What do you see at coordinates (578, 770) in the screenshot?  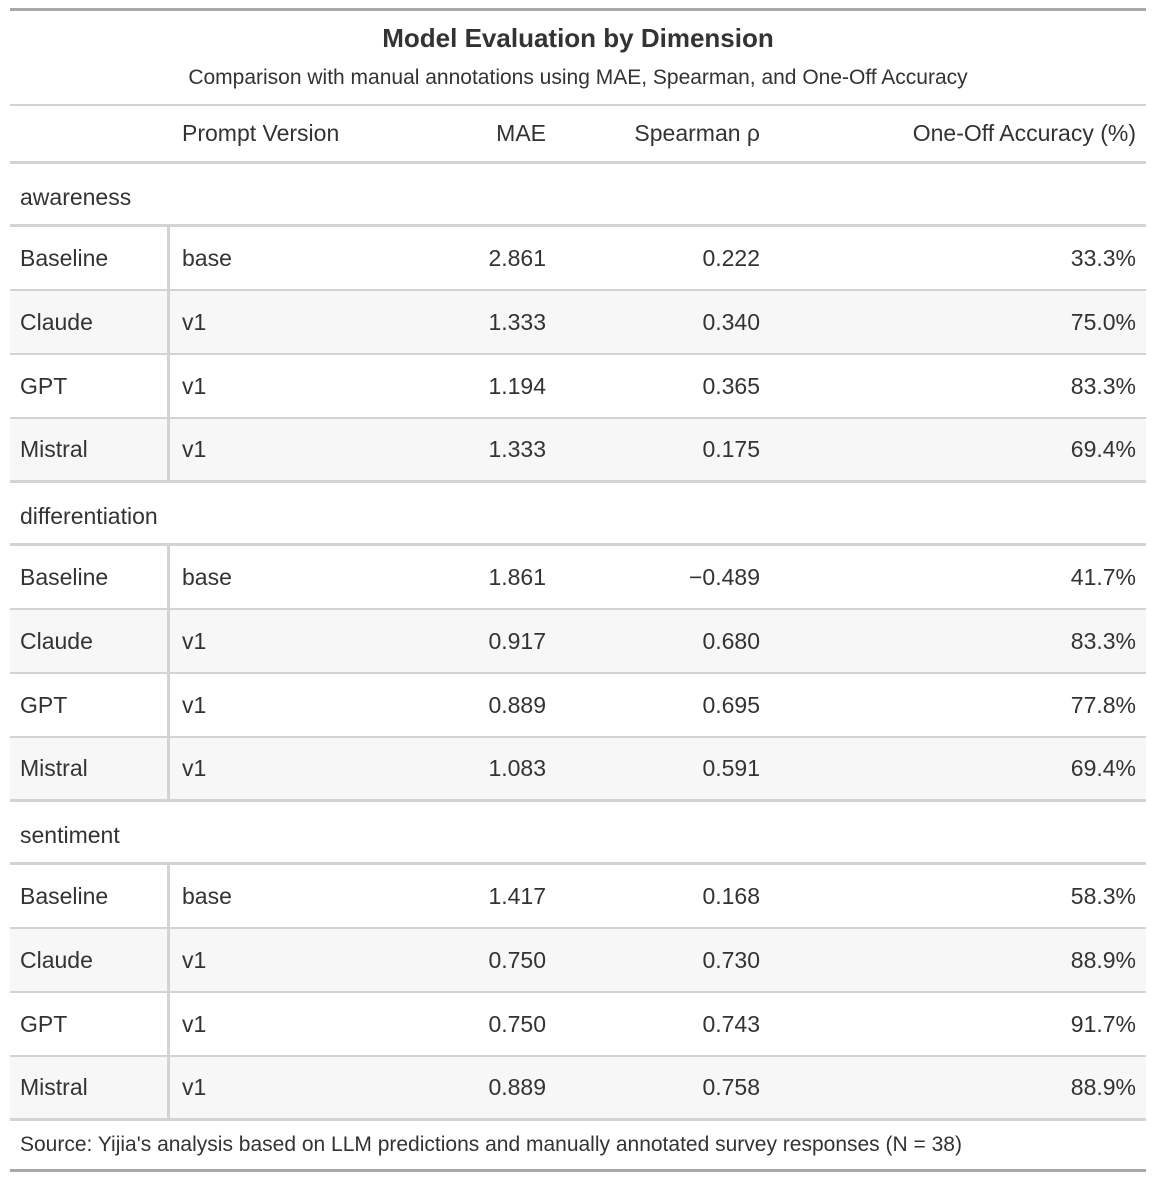 I see `table-row: Mistral v1 1.083 0.591 69.4%` at bounding box center [578, 770].